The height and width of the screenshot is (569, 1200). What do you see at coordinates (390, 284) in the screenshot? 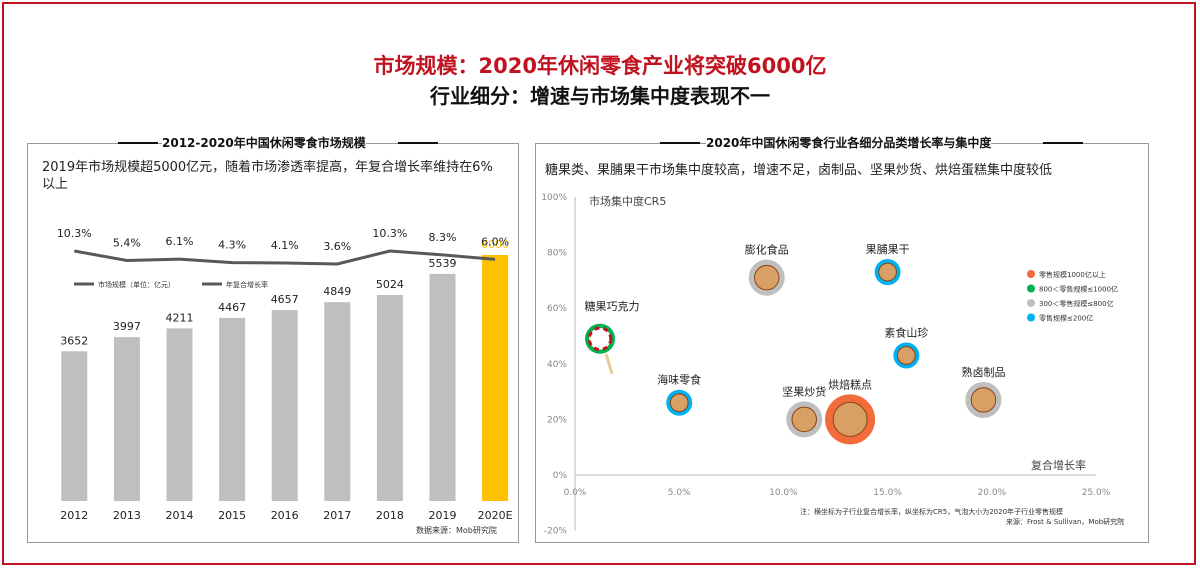
I see `bar-value-label: 5024` at bounding box center [390, 284].